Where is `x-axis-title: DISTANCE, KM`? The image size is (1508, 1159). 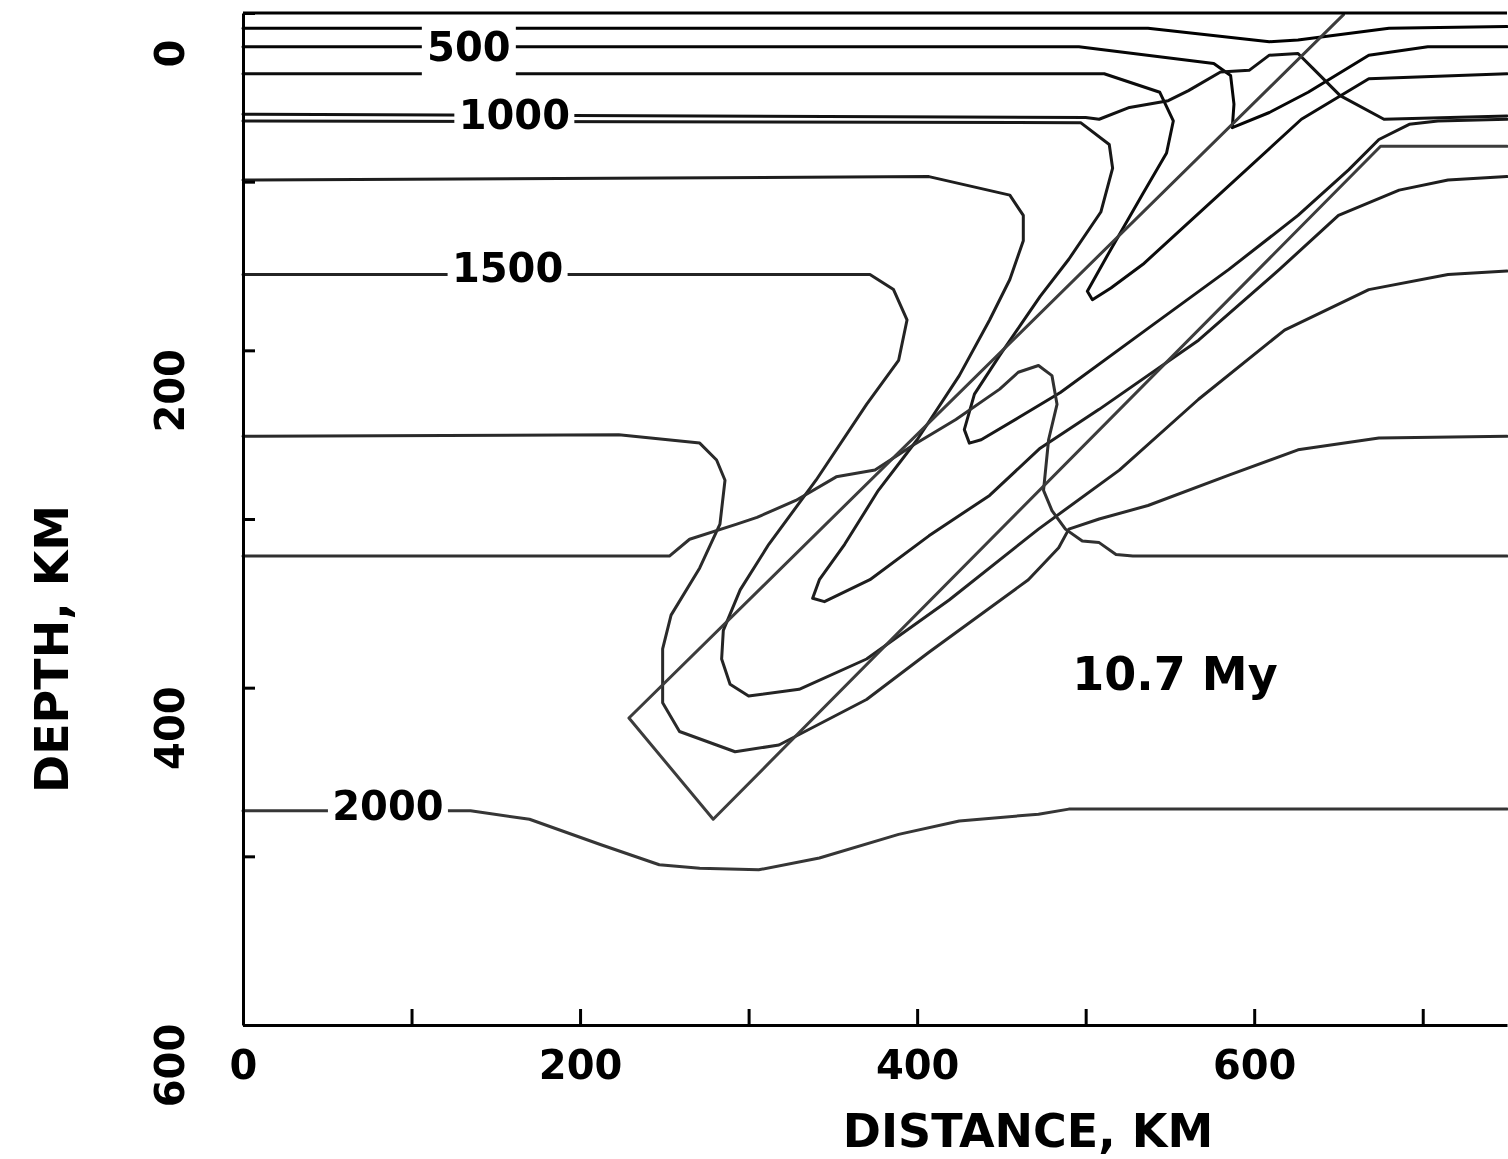
x-axis-title: DISTANCE, KM is located at coordinates (1028, 1131).